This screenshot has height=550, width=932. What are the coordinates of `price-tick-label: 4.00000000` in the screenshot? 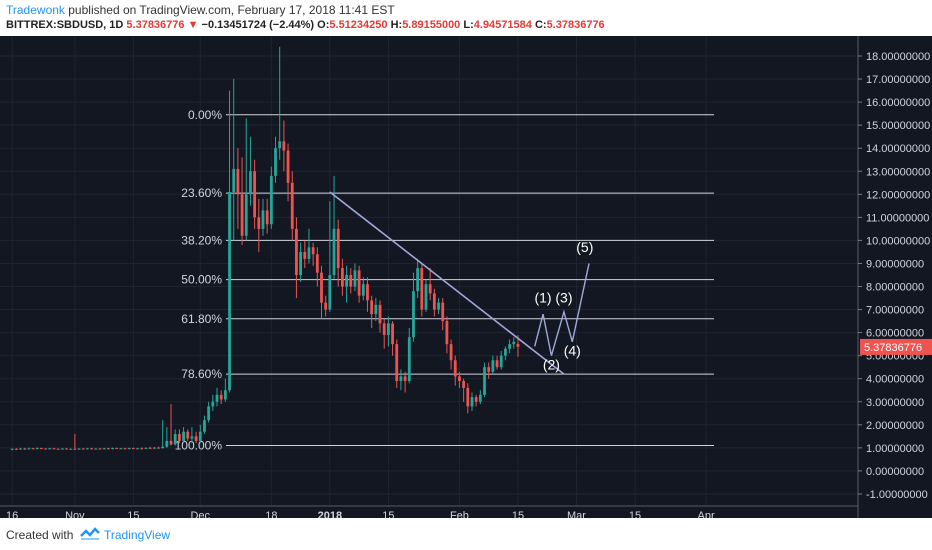 It's located at (895, 380).